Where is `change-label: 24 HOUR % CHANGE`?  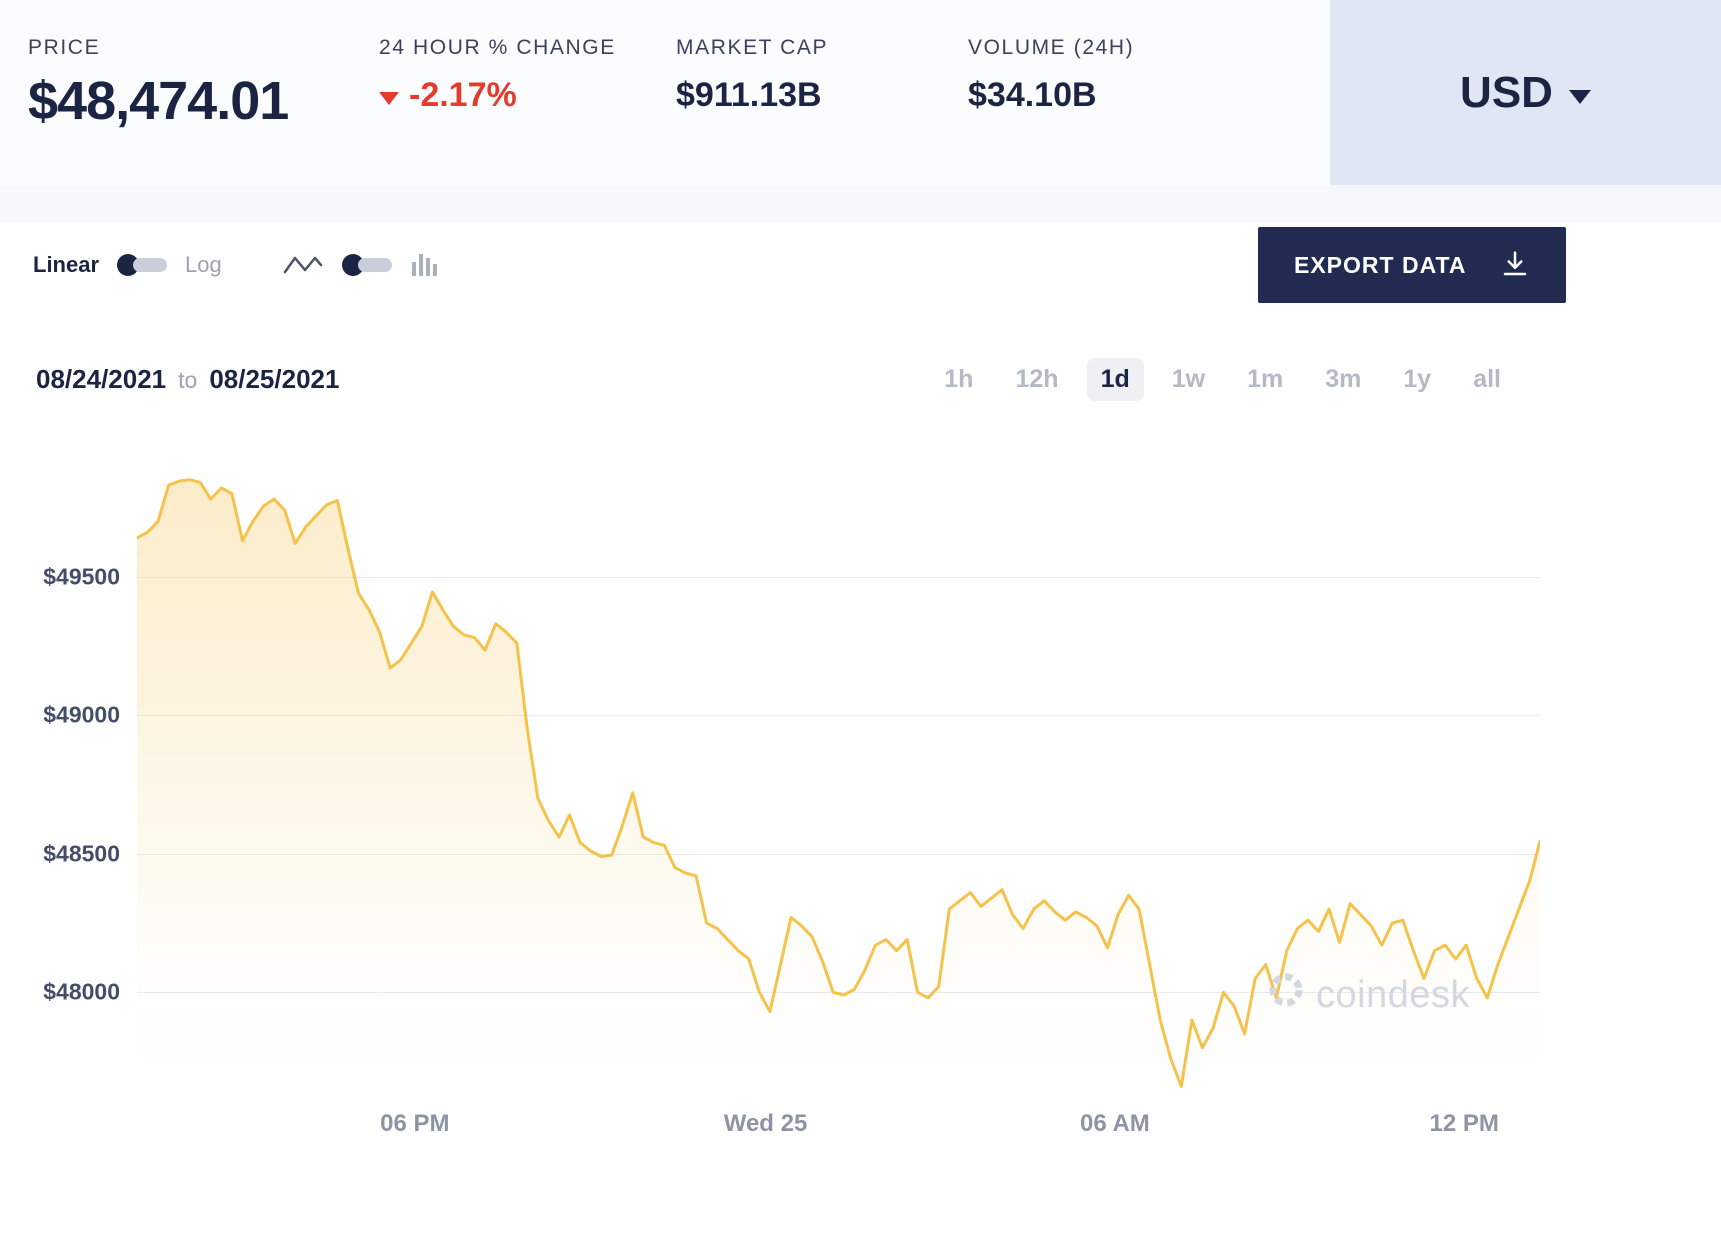
change-label: 24 HOUR % CHANGE is located at coordinates (497, 47).